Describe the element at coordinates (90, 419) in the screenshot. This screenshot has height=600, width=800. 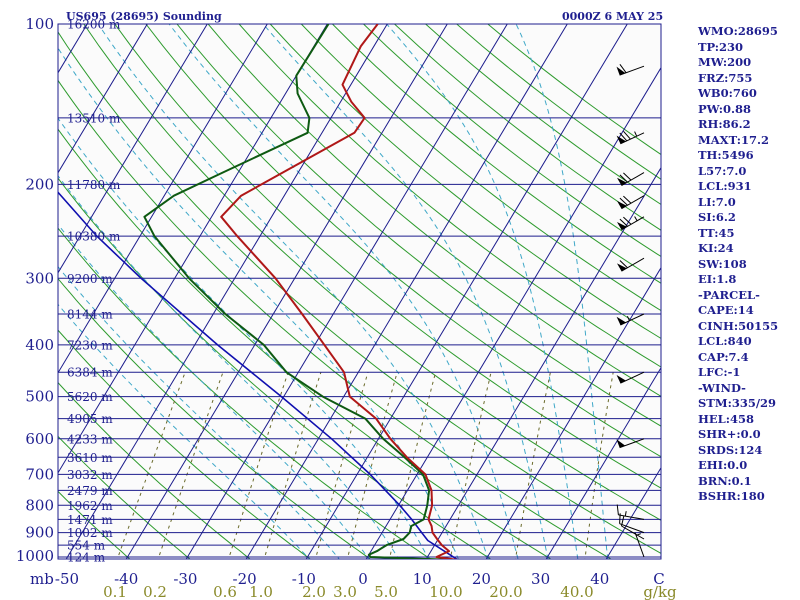
I see `height-label: 4905 m` at that location.